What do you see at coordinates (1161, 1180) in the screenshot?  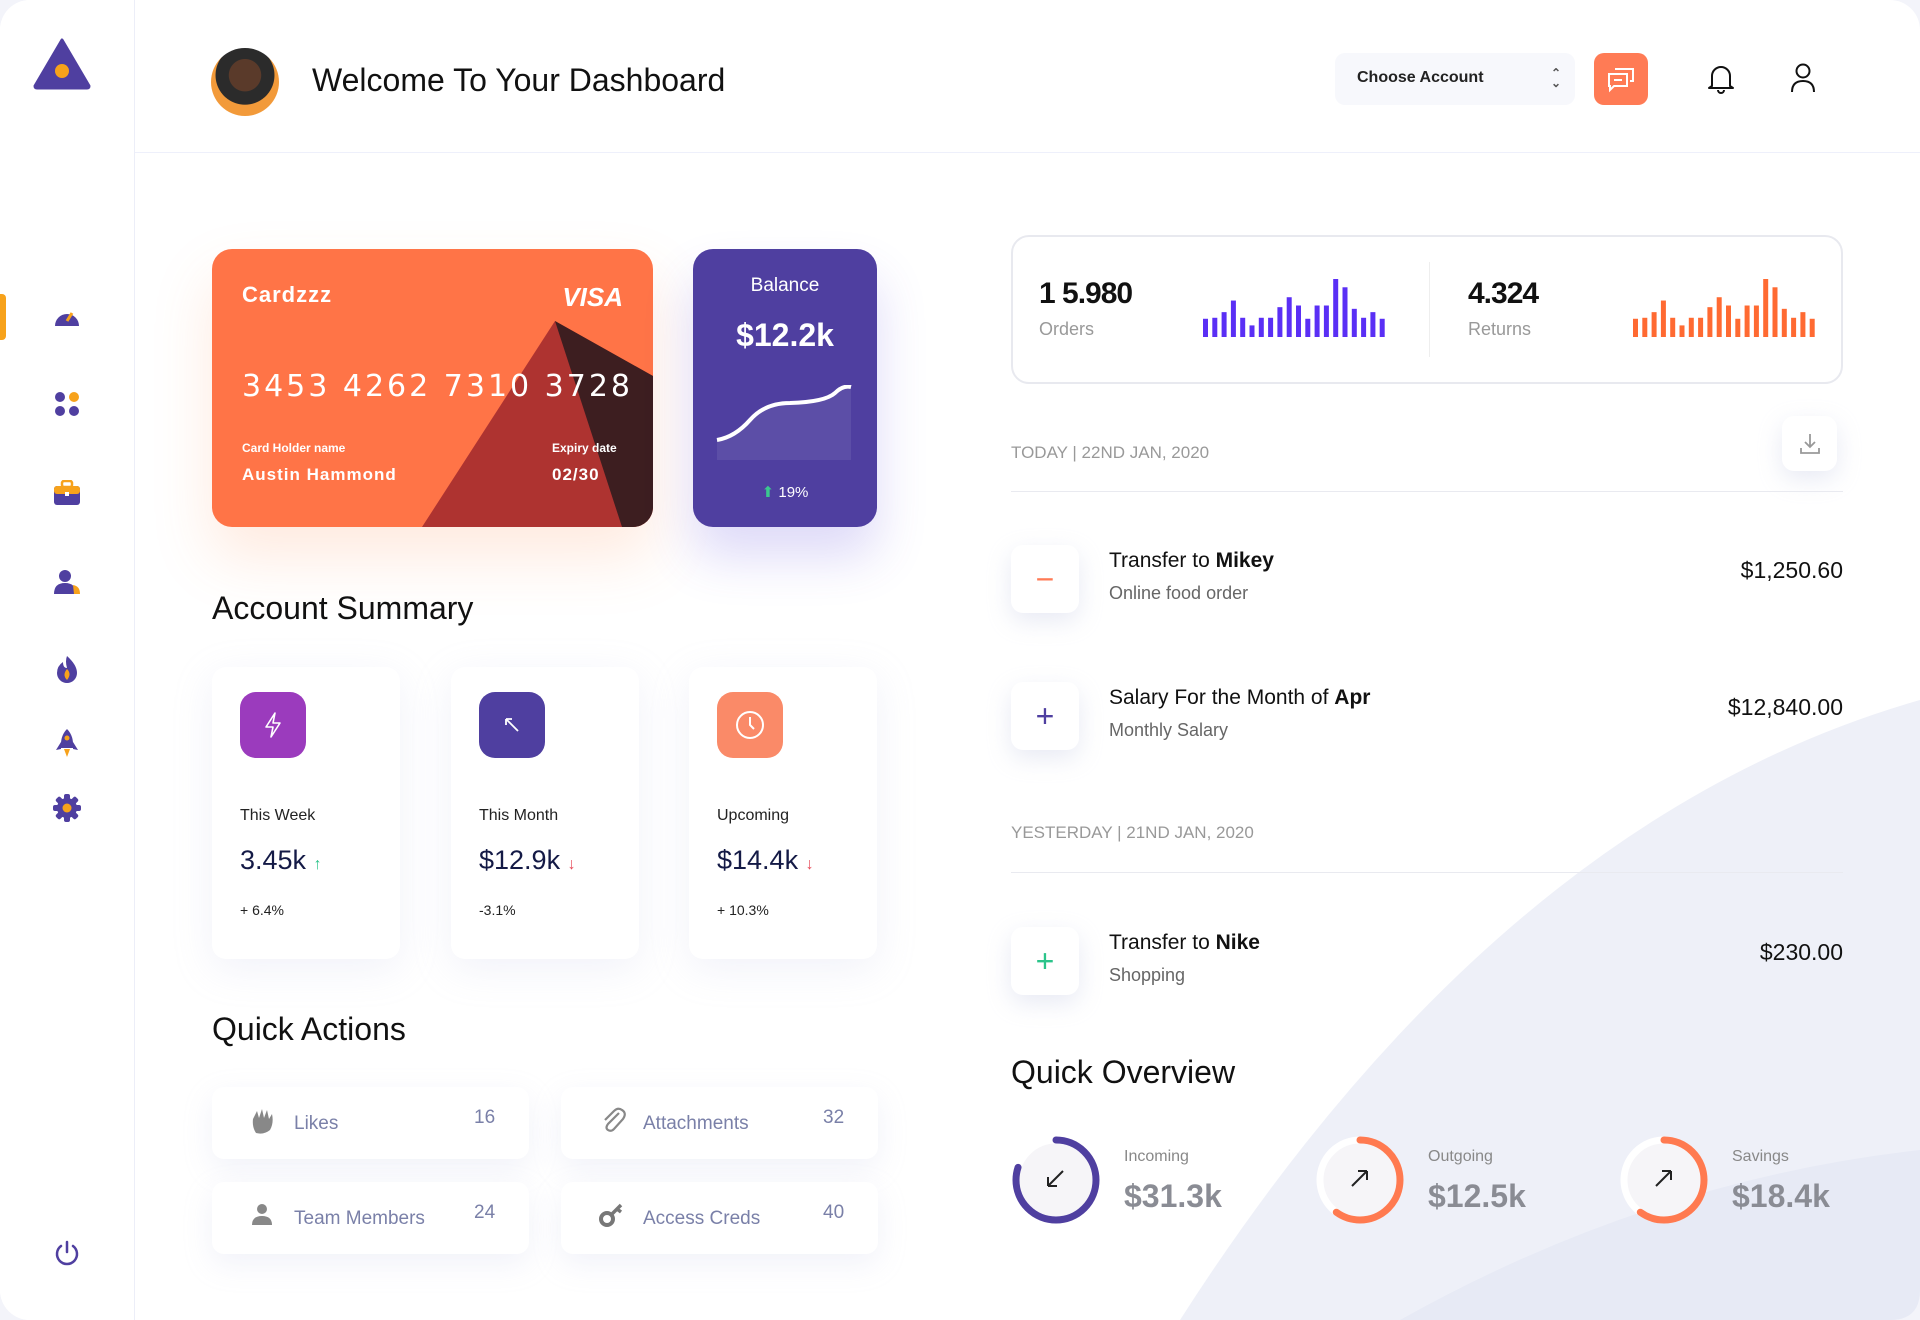 I see `overview-incoming: Incoming $31.3k` at bounding box center [1161, 1180].